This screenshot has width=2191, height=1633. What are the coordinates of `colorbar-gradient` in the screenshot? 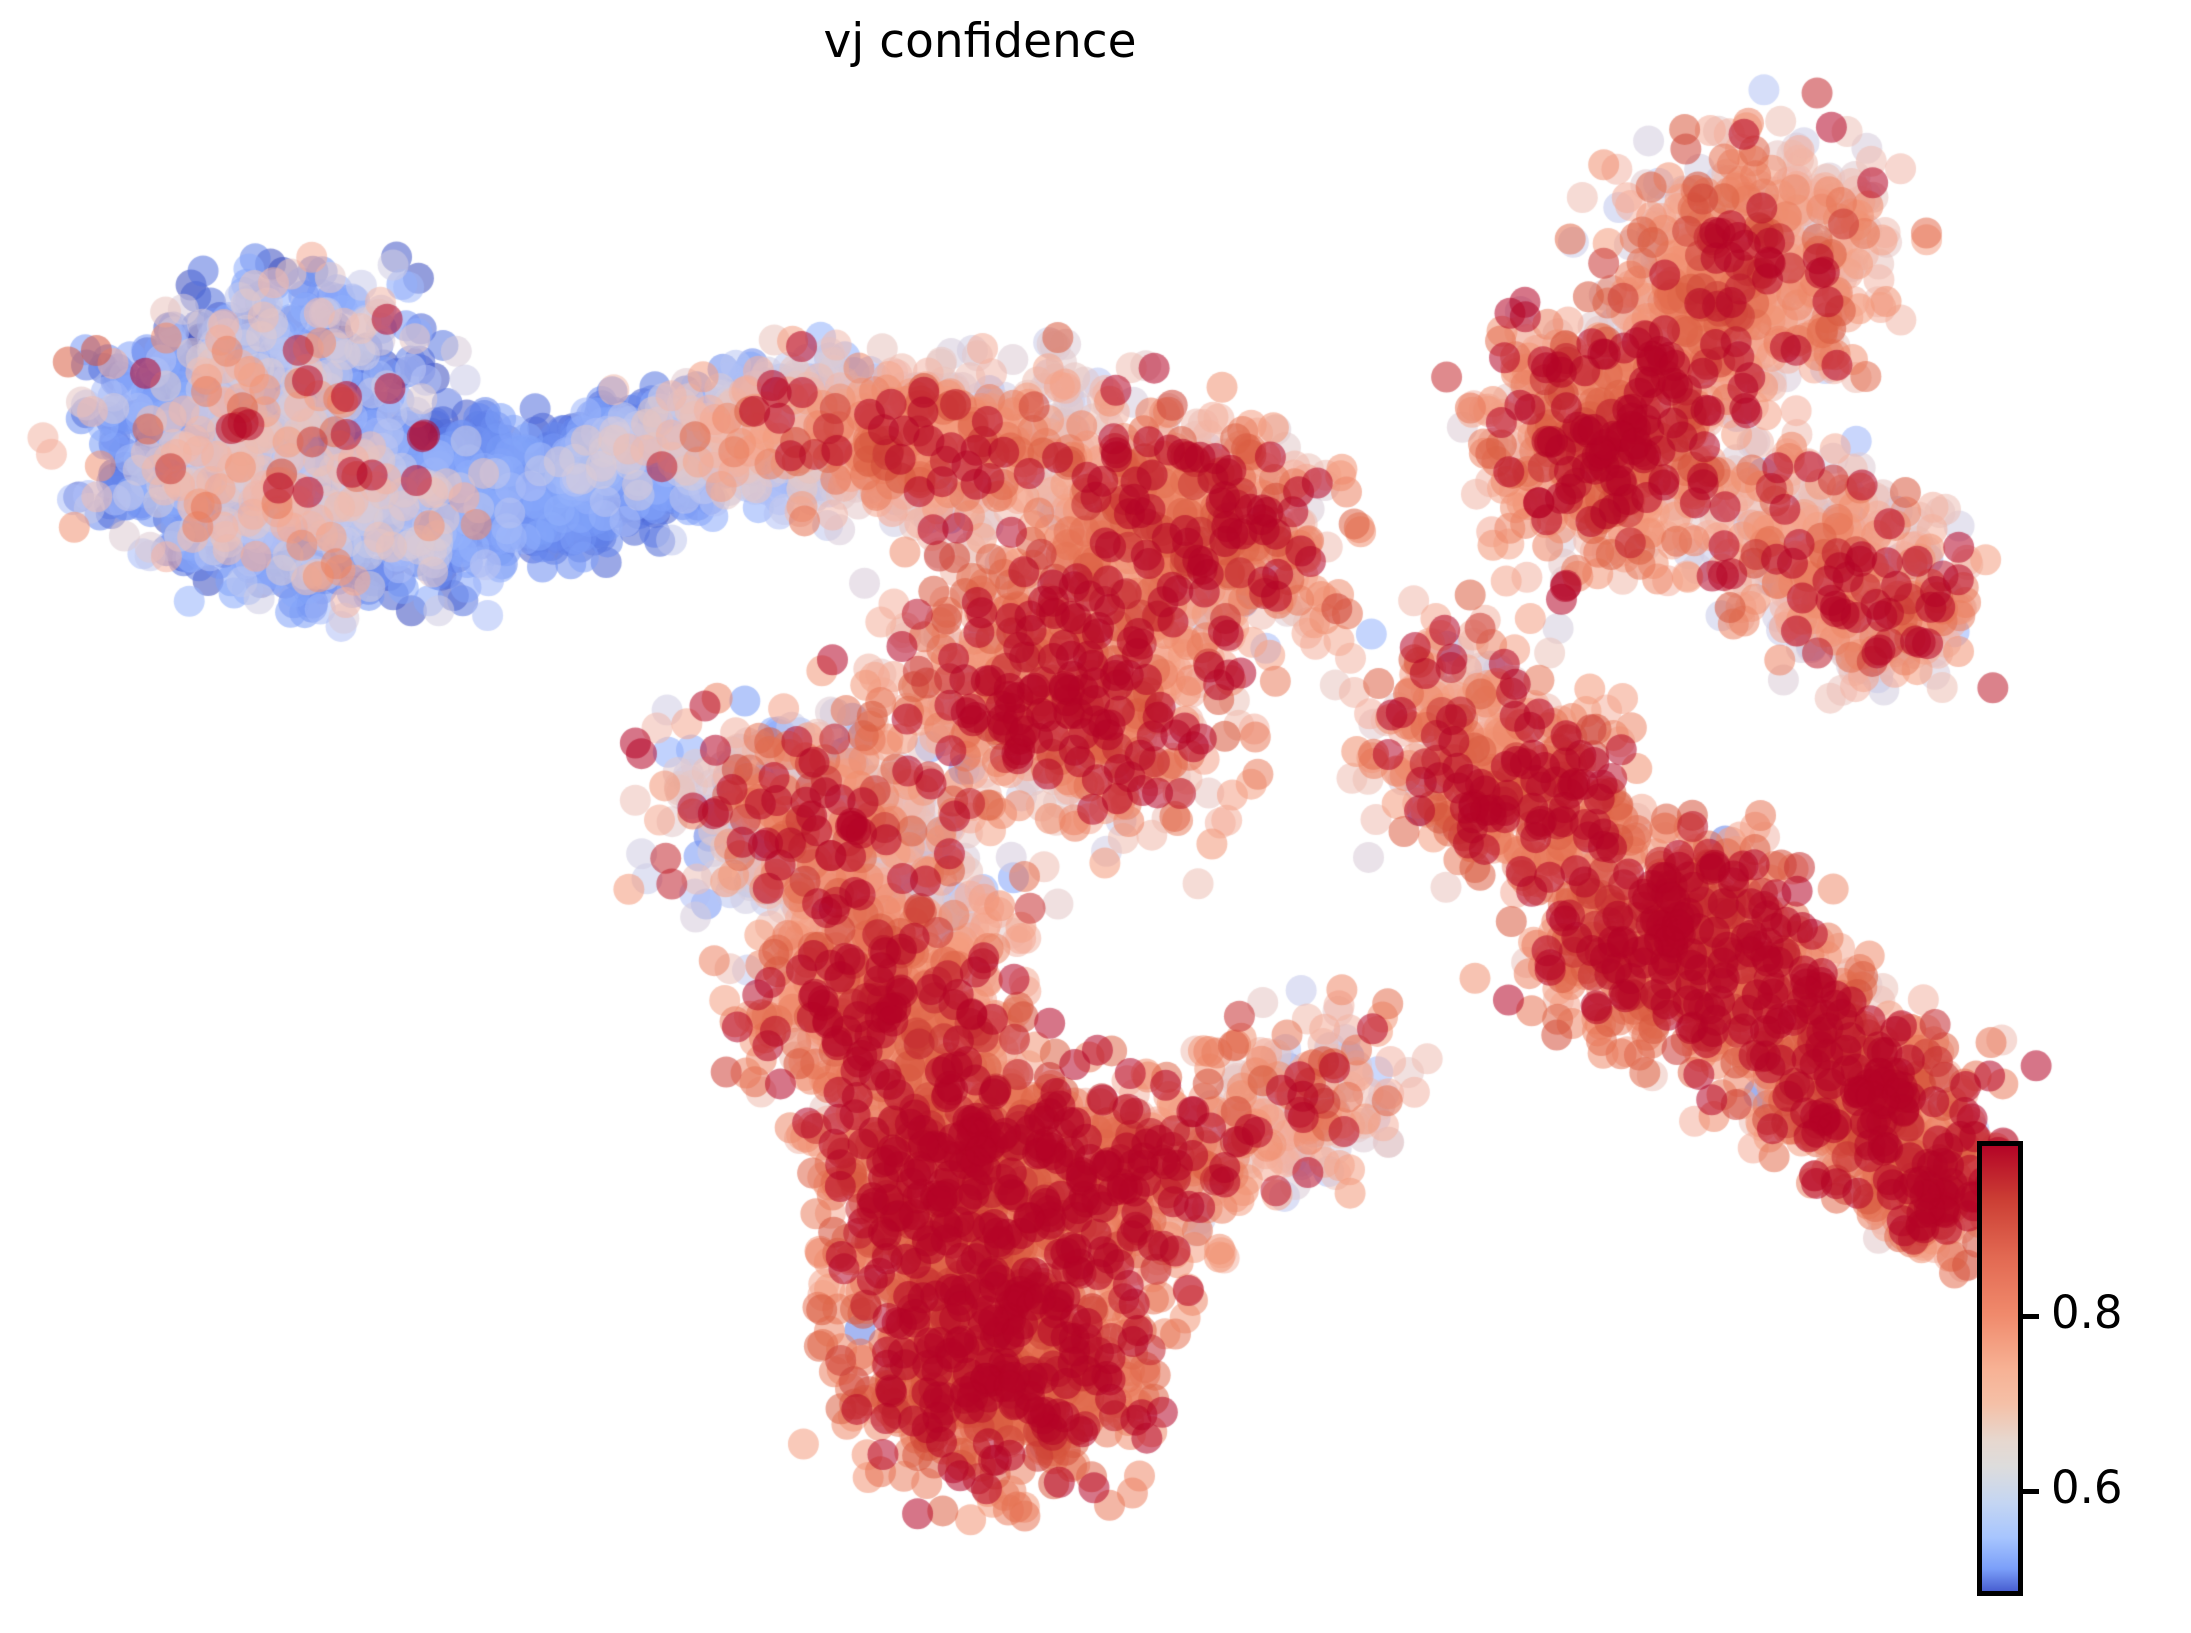 It's located at (2000, 1368).